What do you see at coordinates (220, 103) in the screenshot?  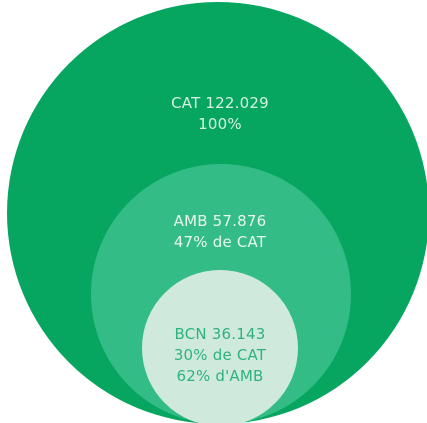 I see `cat-label: CAT 122.029` at bounding box center [220, 103].